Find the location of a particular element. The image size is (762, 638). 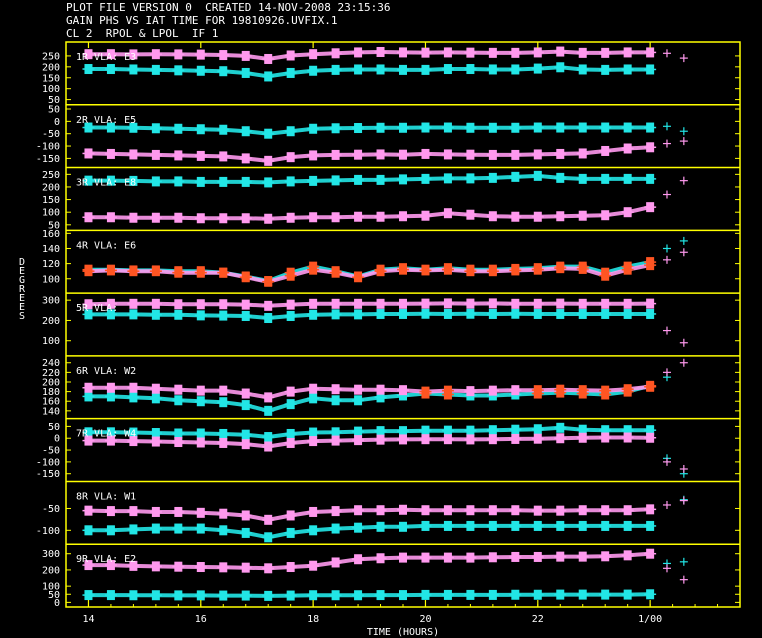

panel-label: 7R VLA: W4 is located at coordinates (106, 434).